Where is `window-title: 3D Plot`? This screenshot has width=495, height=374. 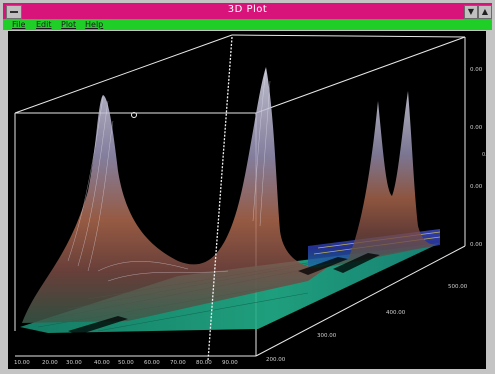 window-title: 3D Plot is located at coordinates (247, 9).